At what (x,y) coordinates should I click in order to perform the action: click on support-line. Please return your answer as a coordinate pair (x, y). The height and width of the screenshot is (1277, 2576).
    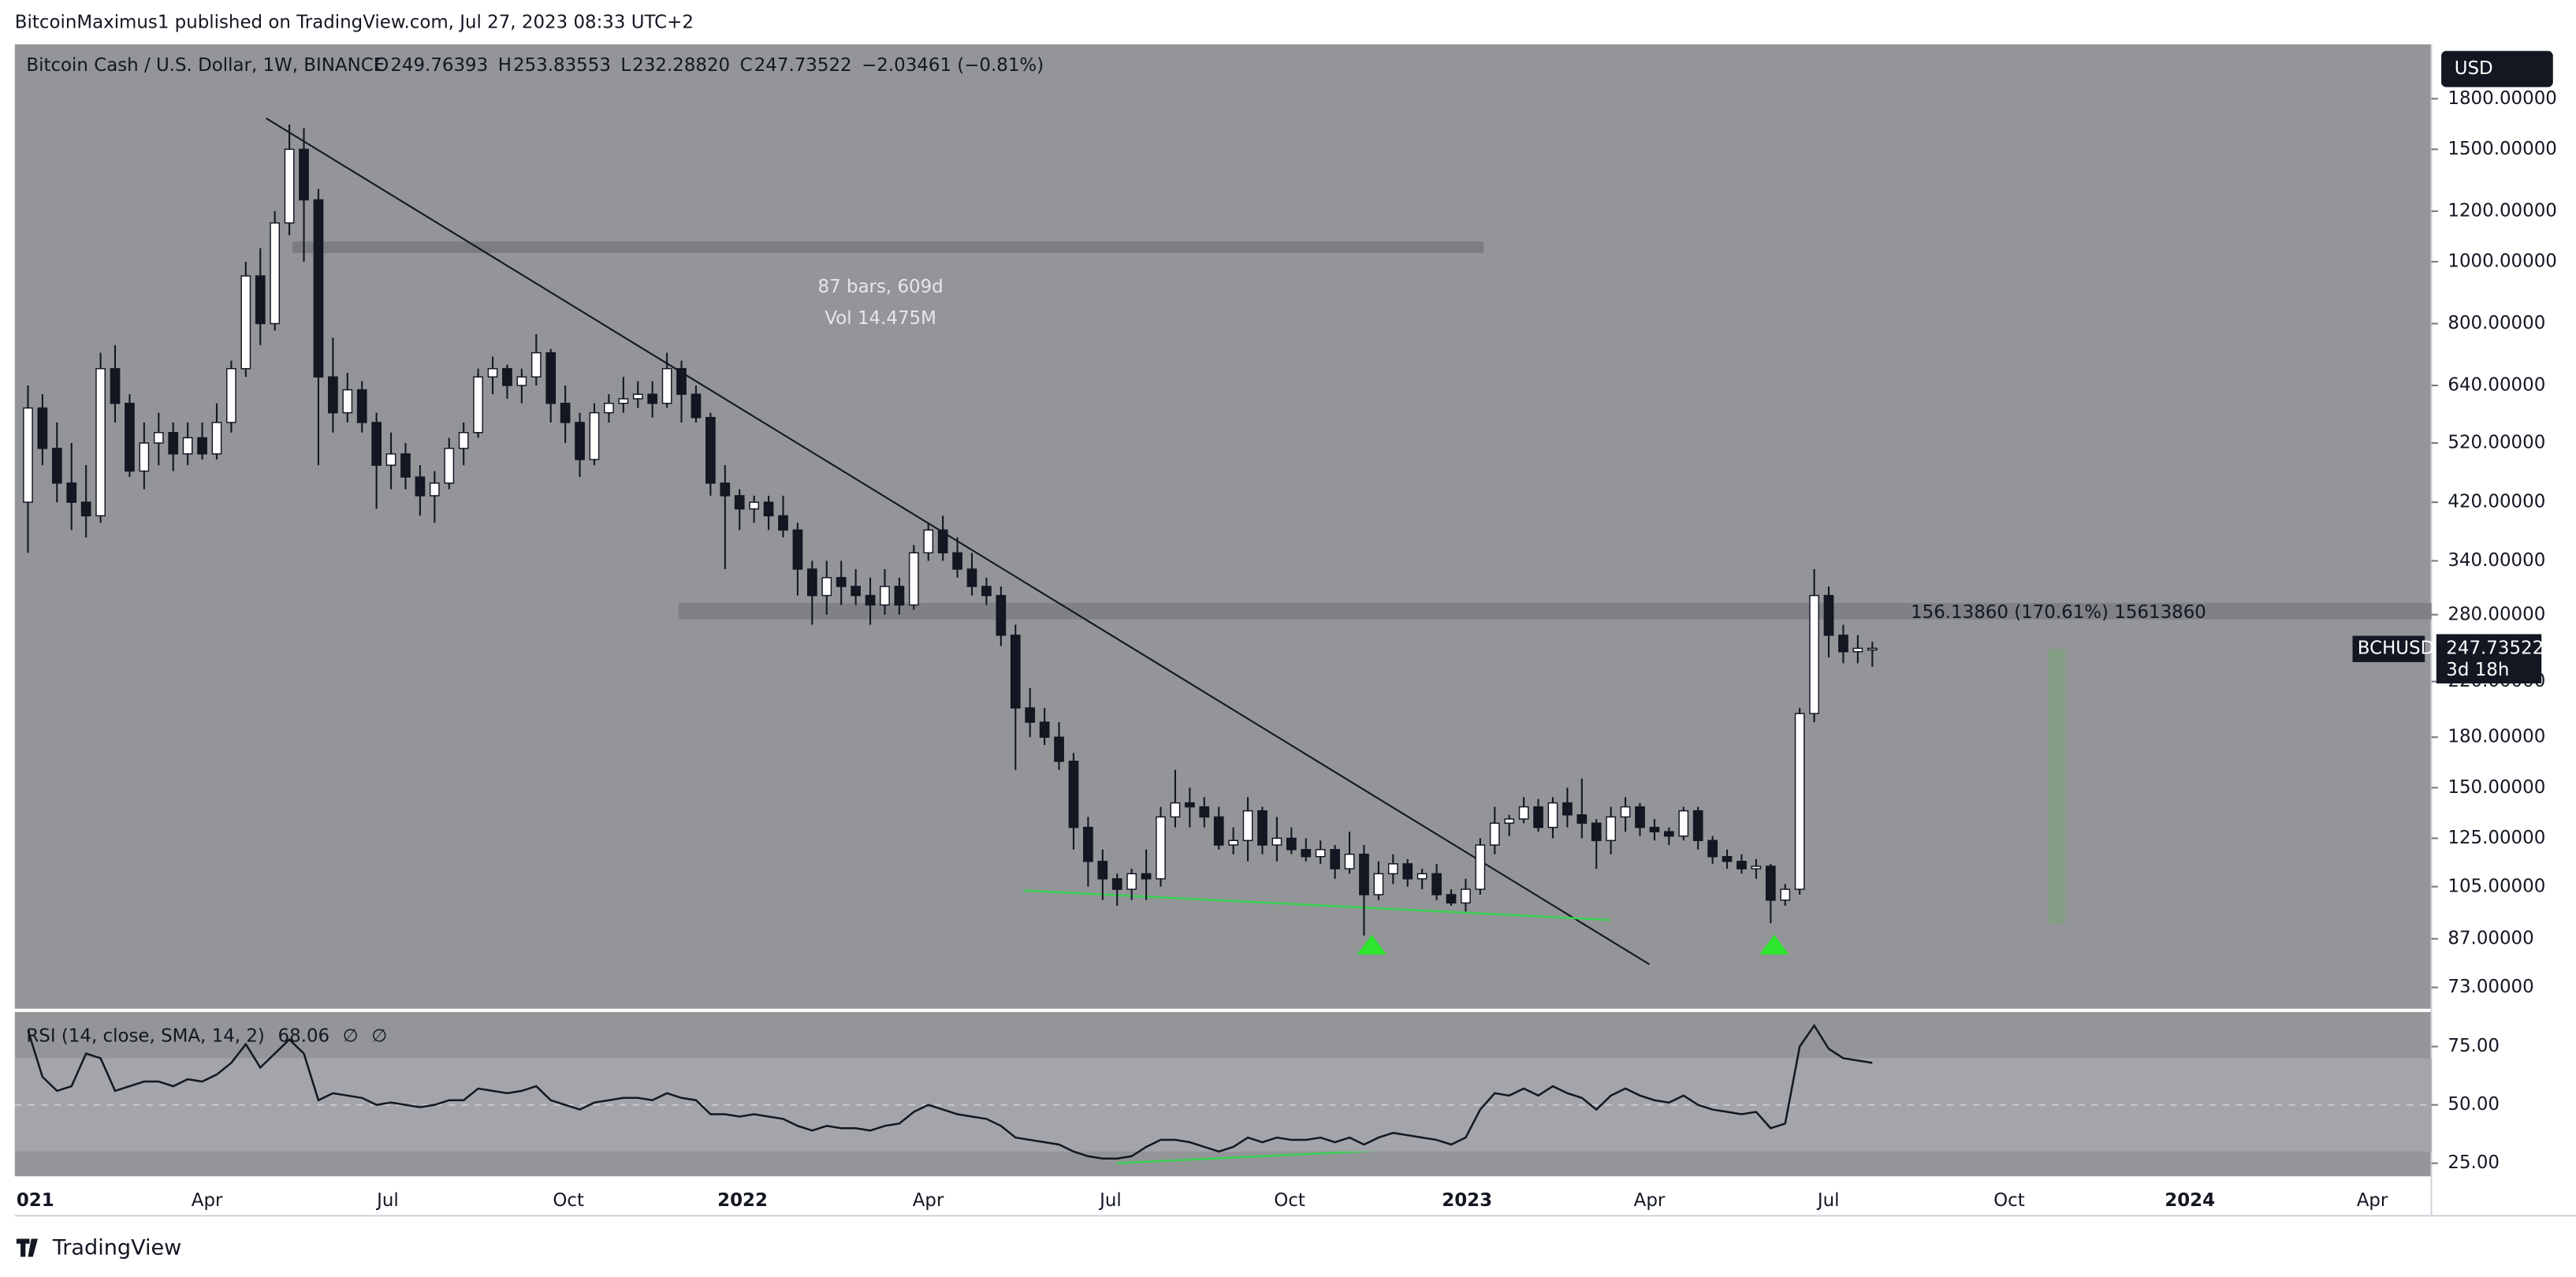
    Looking at the image, I should click on (1316, 905).